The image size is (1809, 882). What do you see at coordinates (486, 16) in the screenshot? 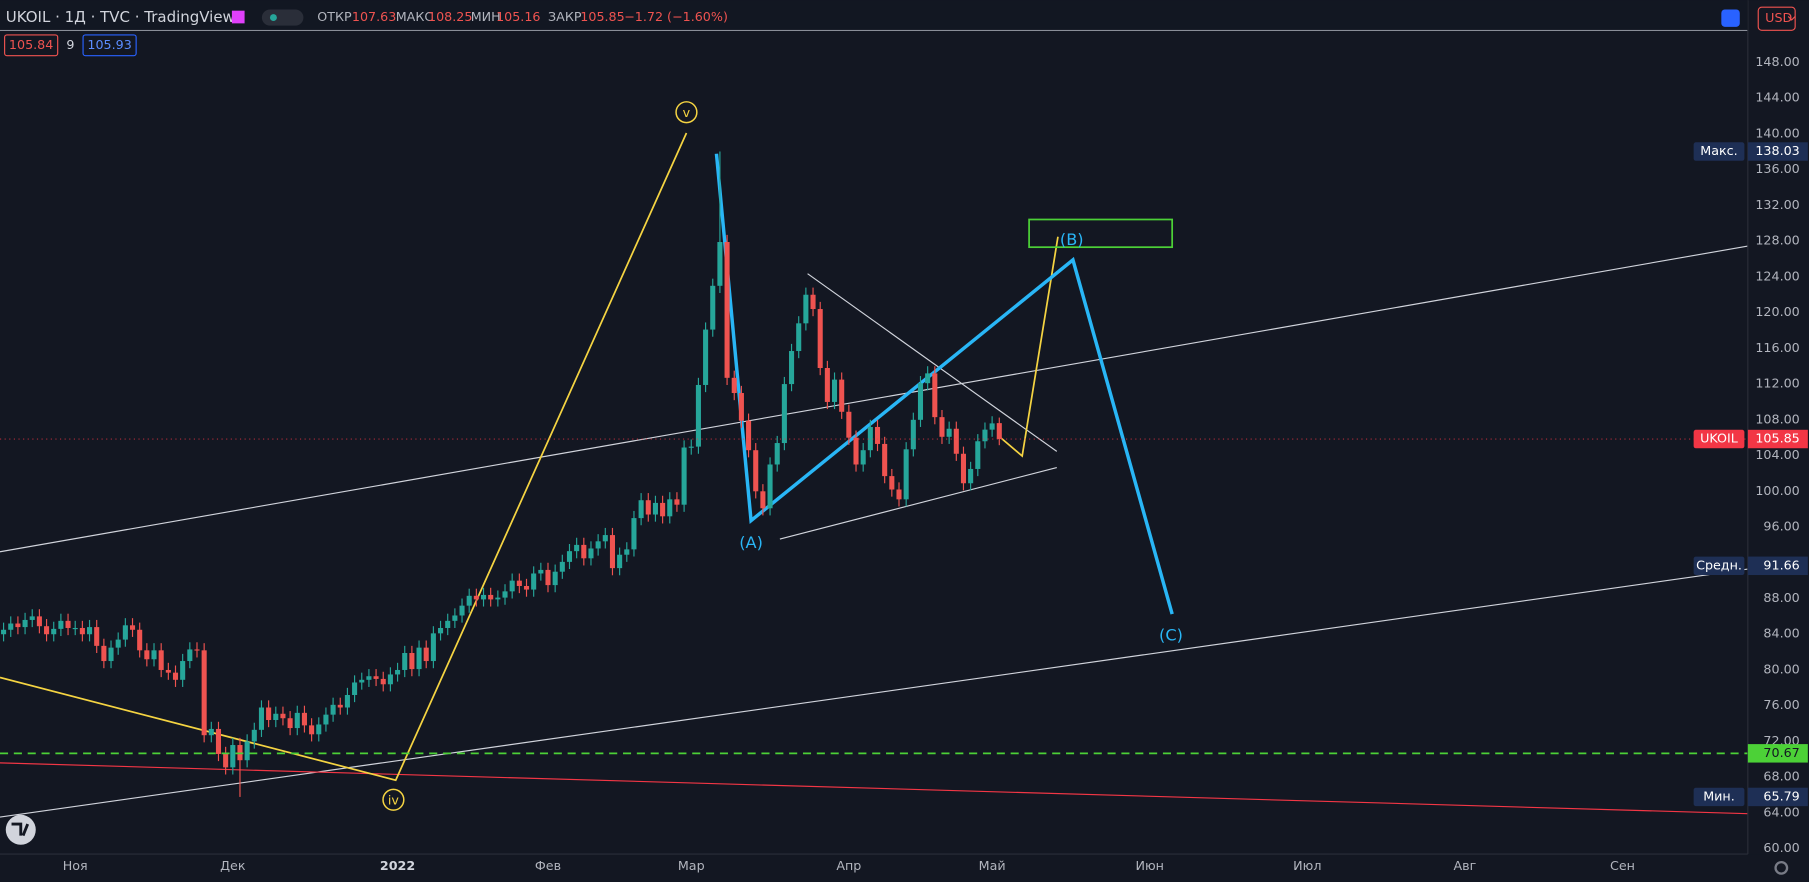
I see `low-label: МИН` at bounding box center [486, 16].